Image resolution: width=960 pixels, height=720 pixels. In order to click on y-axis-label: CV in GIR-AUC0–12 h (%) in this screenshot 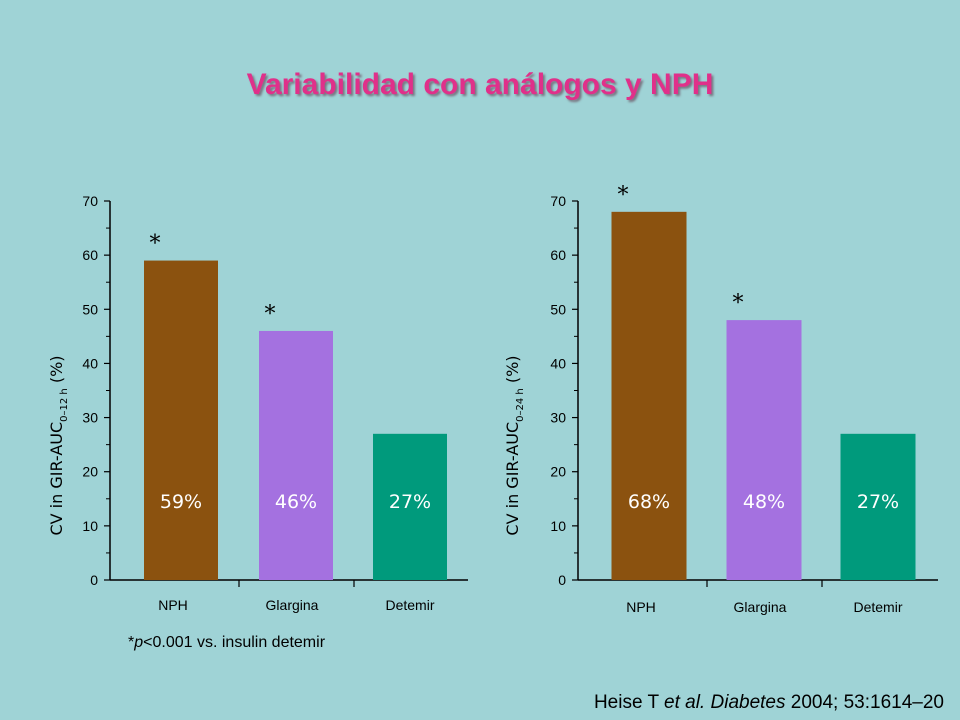, I will do `click(58, 445)`.